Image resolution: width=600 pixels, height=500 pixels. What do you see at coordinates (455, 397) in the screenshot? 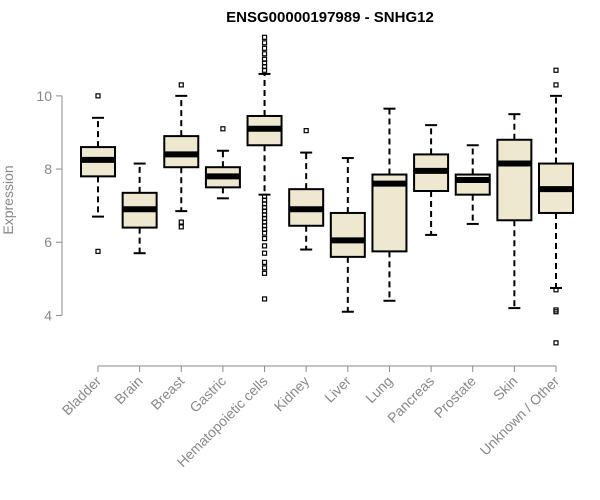
I see `x-tick-label: Prostate` at bounding box center [455, 397].